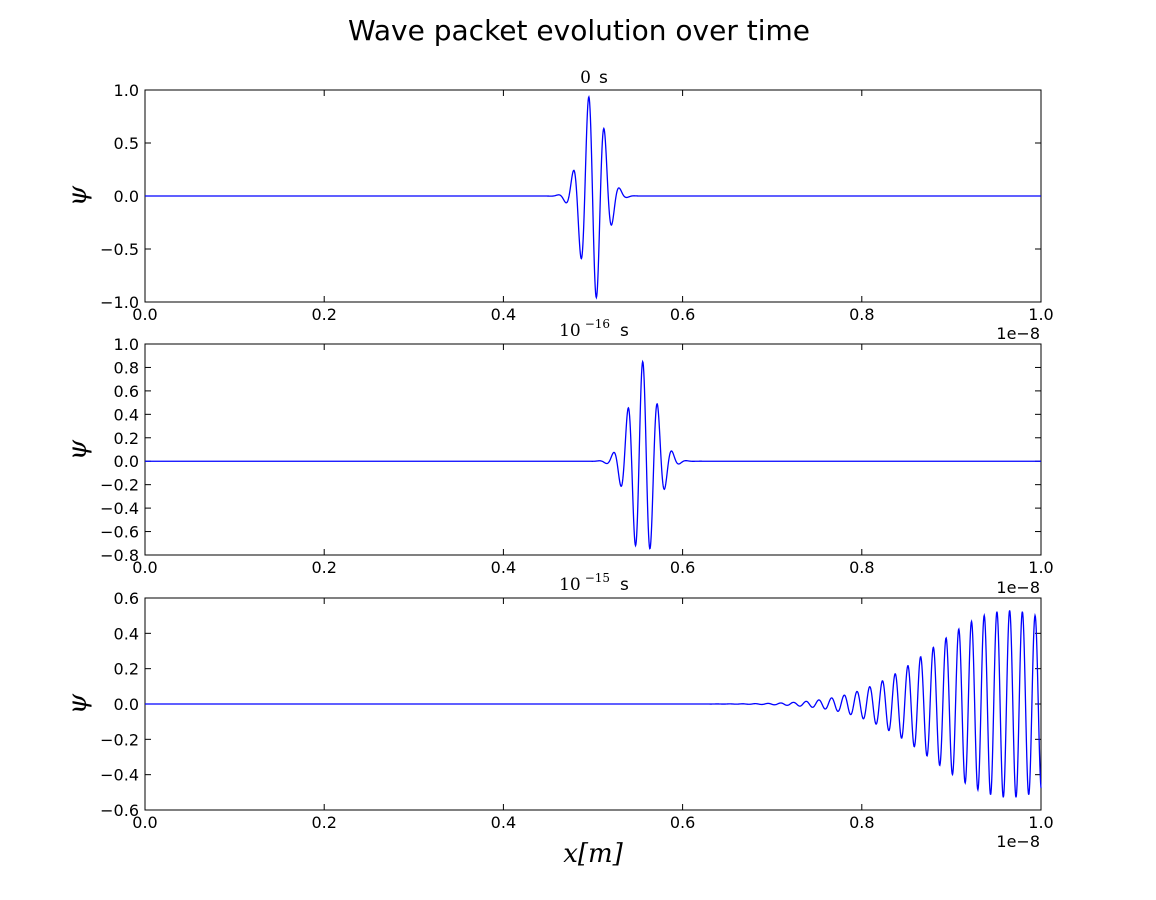 This screenshot has height=900, width=1156. What do you see at coordinates (119, 555) in the screenshot?
I see `y-tick-label: −0.8` at bounding box center [119, 555].